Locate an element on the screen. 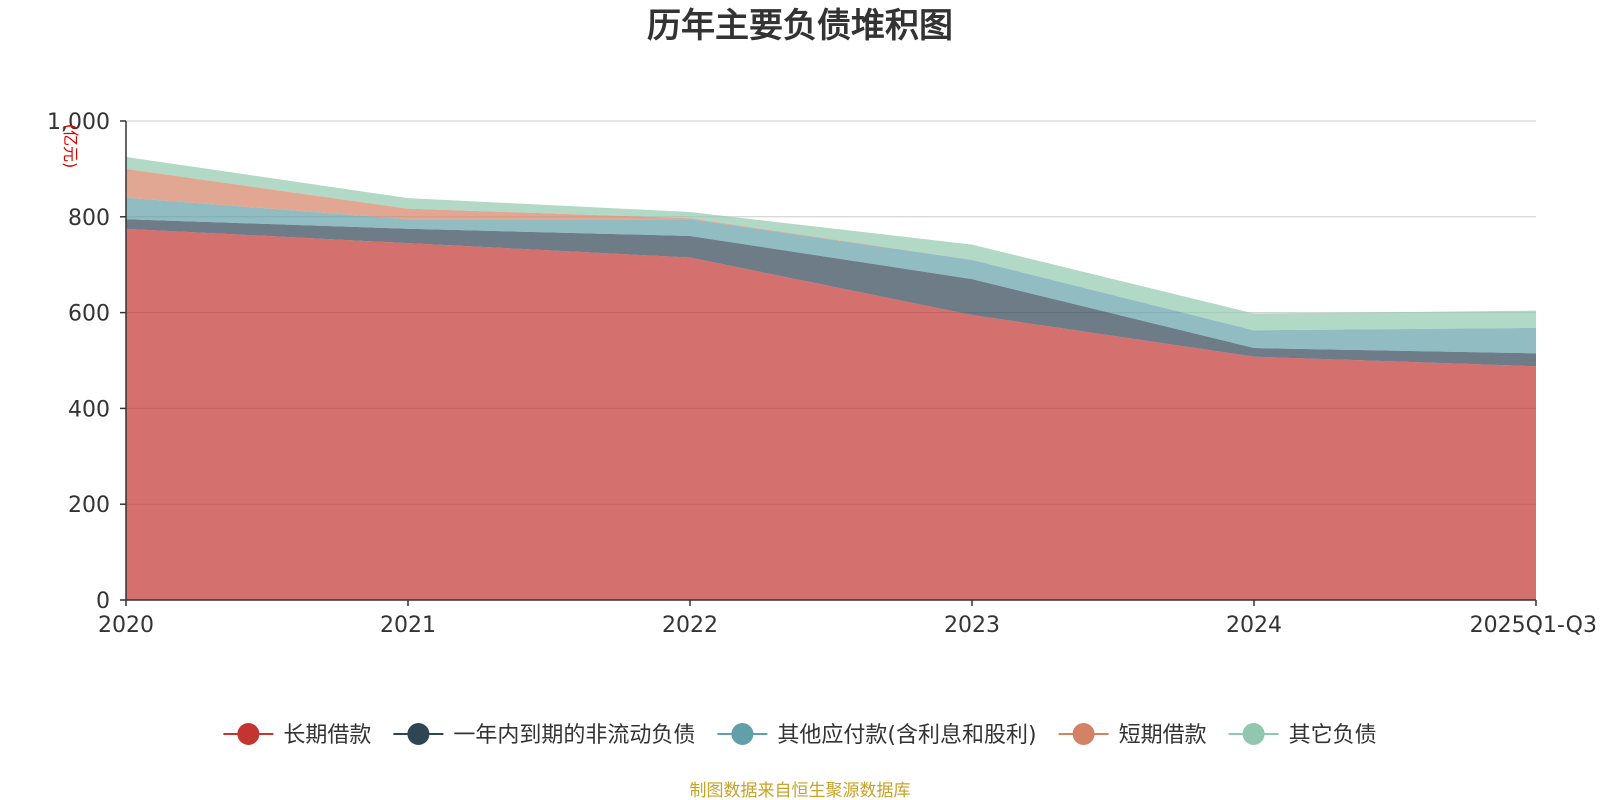  y-axis-unit-label: (亿元) is located at coordinates (70, 146).